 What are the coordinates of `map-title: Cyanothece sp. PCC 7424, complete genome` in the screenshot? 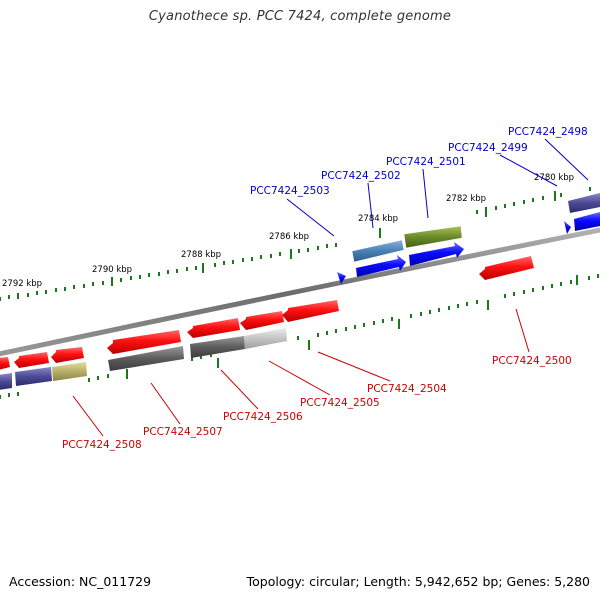 It's located at (300, 16).